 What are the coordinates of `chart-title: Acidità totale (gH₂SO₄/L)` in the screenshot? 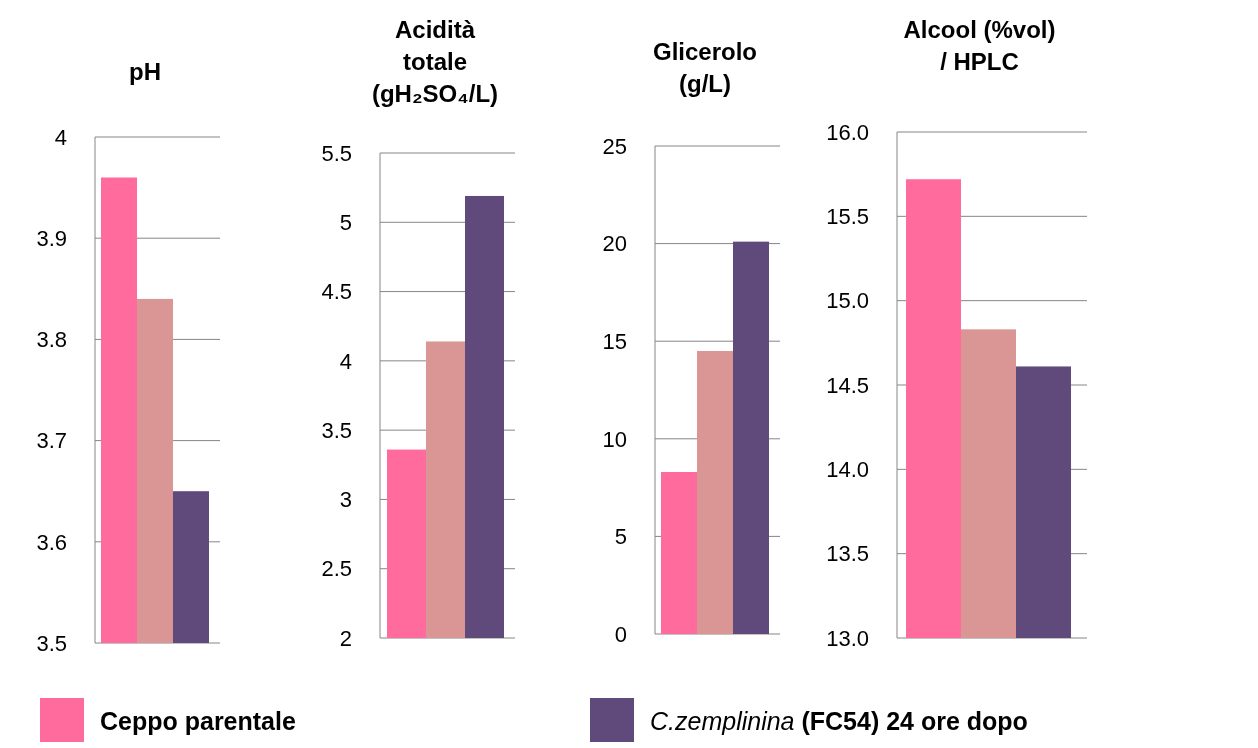 It's located at (435, 61).